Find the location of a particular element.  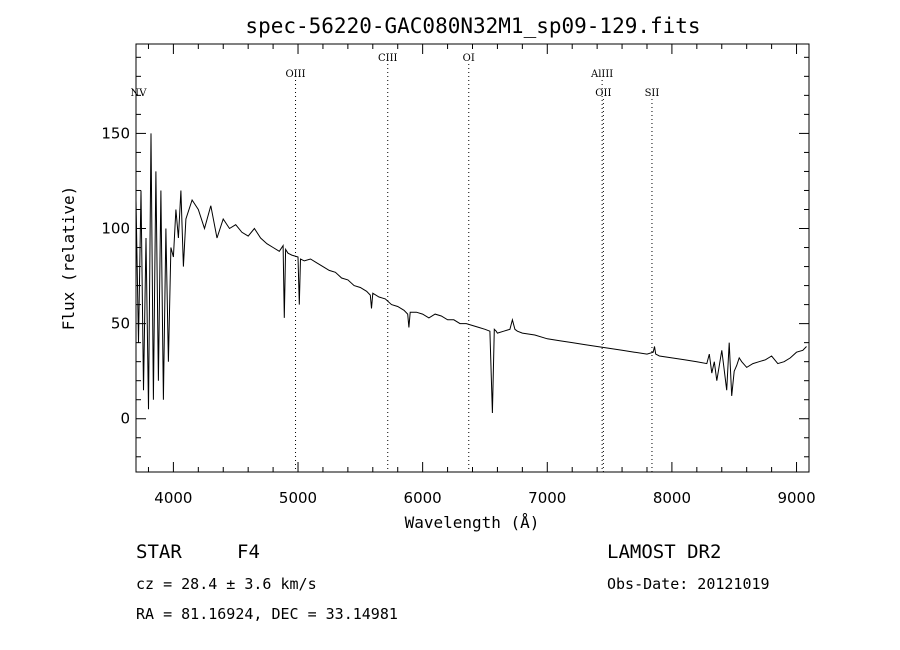

spectral-line-label: OIII is located at coordinates (295, 74).